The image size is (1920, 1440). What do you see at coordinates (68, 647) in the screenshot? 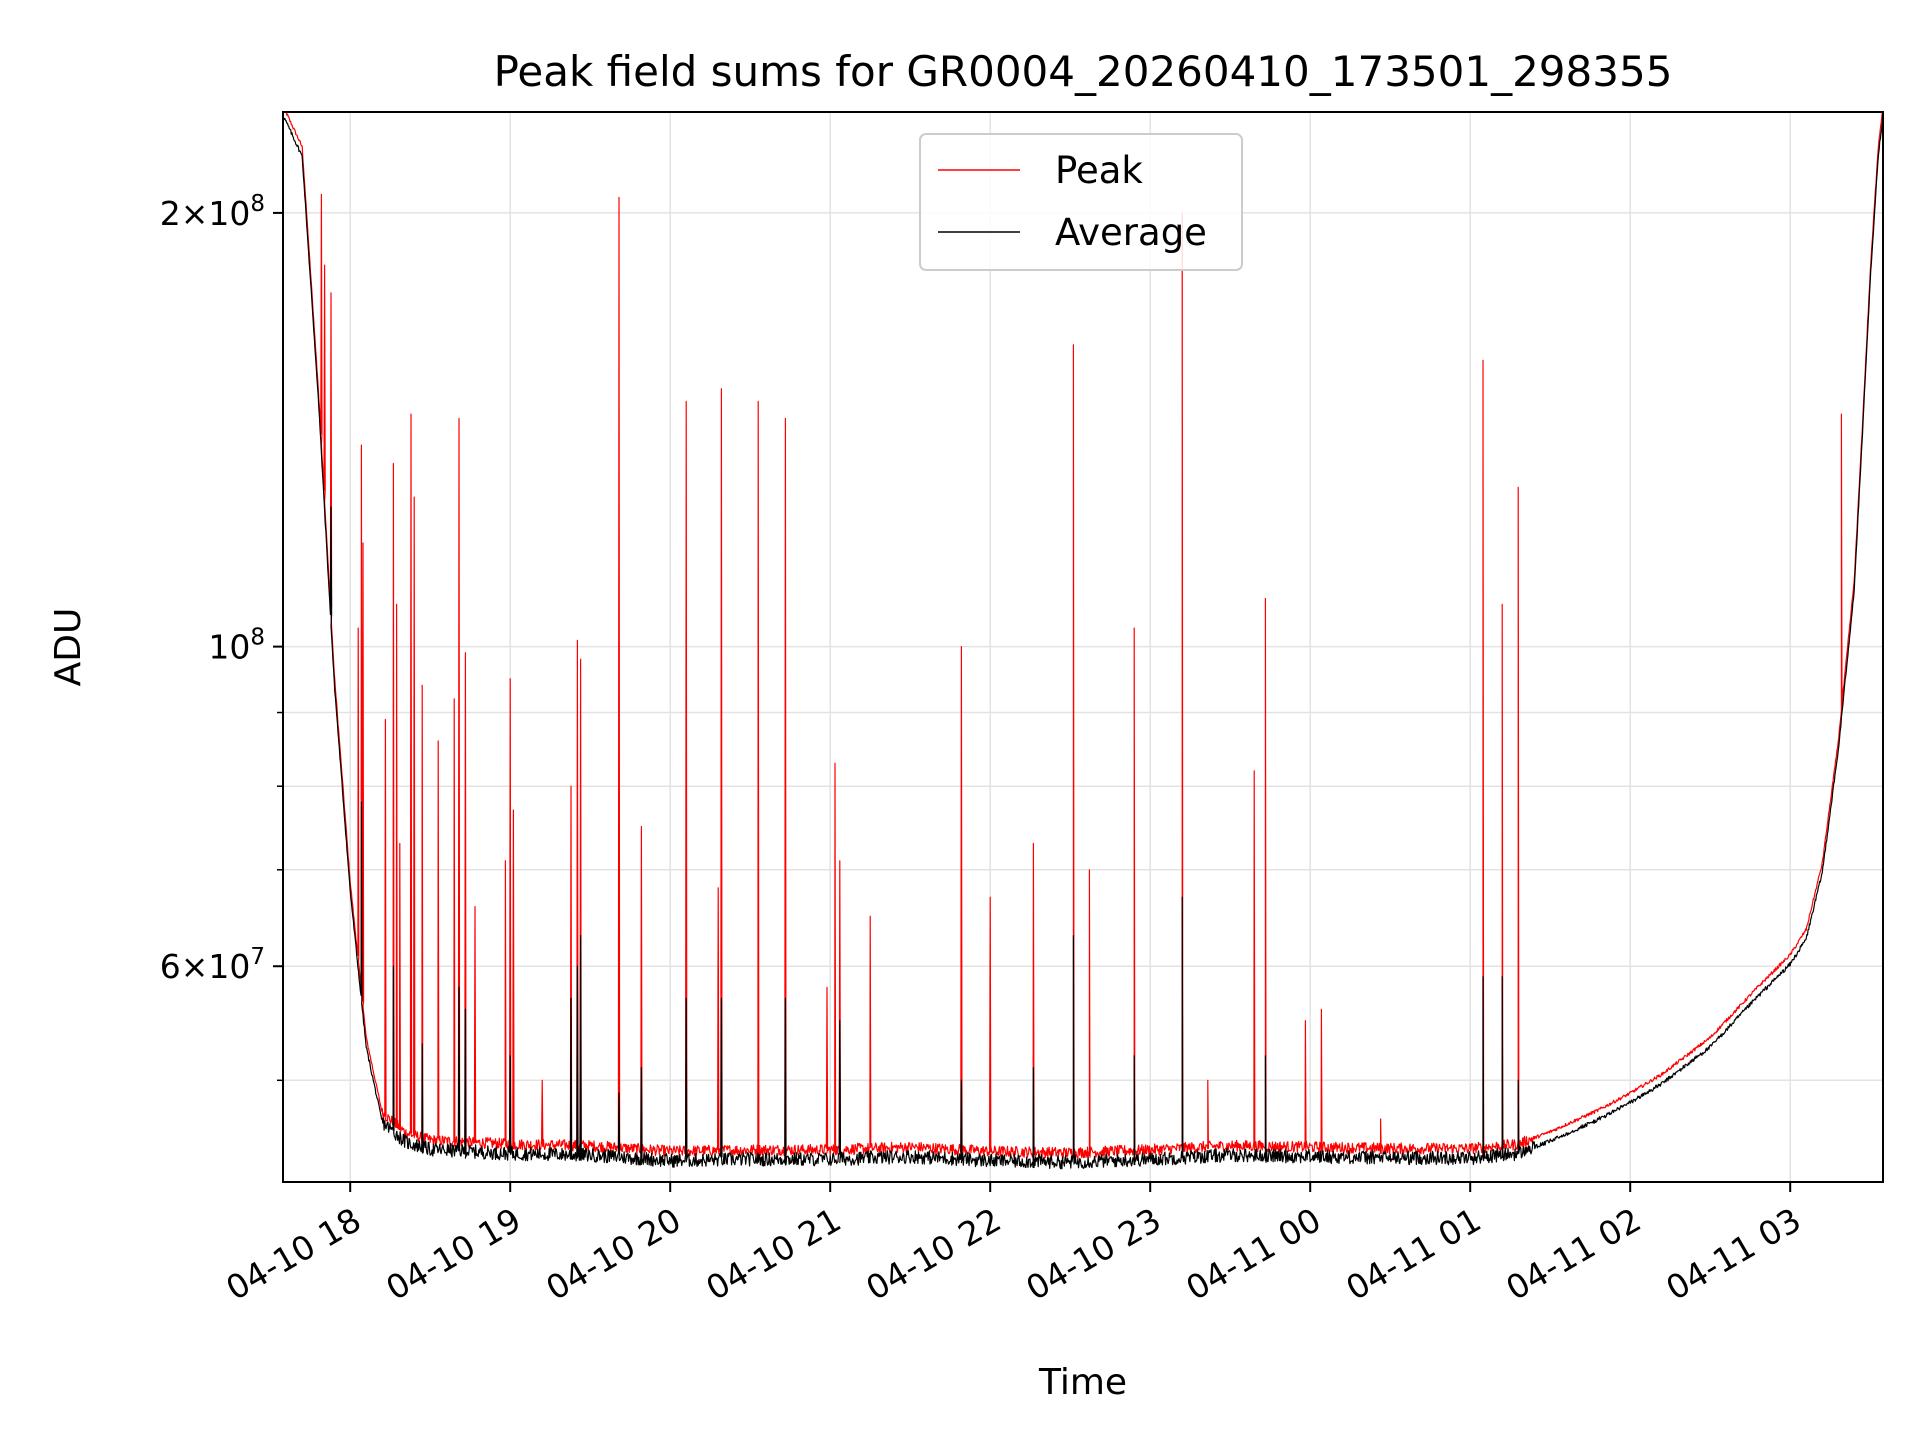
I see `y-axis-label: ADU` at bounding box center [68, 647].